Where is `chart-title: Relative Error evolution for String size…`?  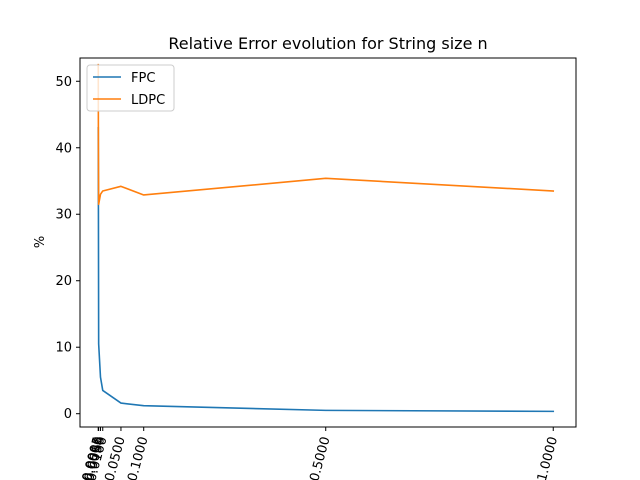
chart-title: Relative Error evolution for String size… is located at coordinates (327, 43).